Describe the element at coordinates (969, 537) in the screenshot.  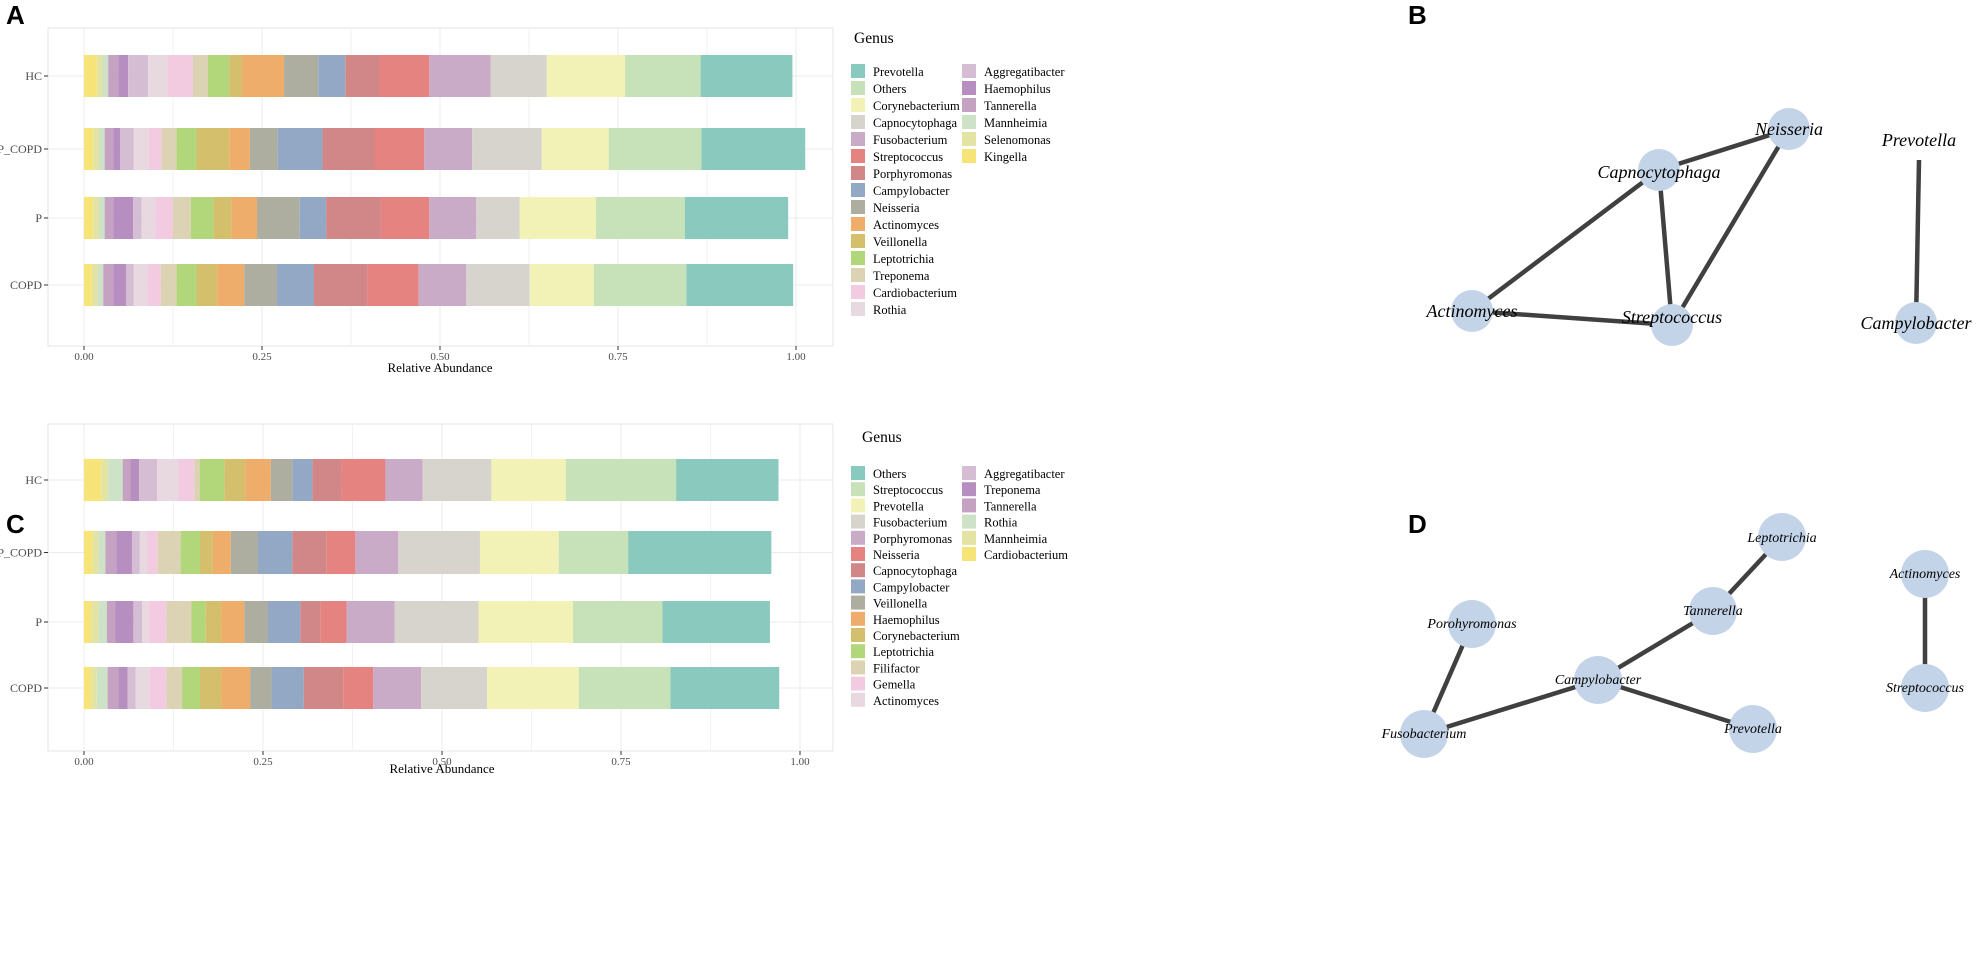
I see `chart-c-legend-swatch-mannheimia` at that location.